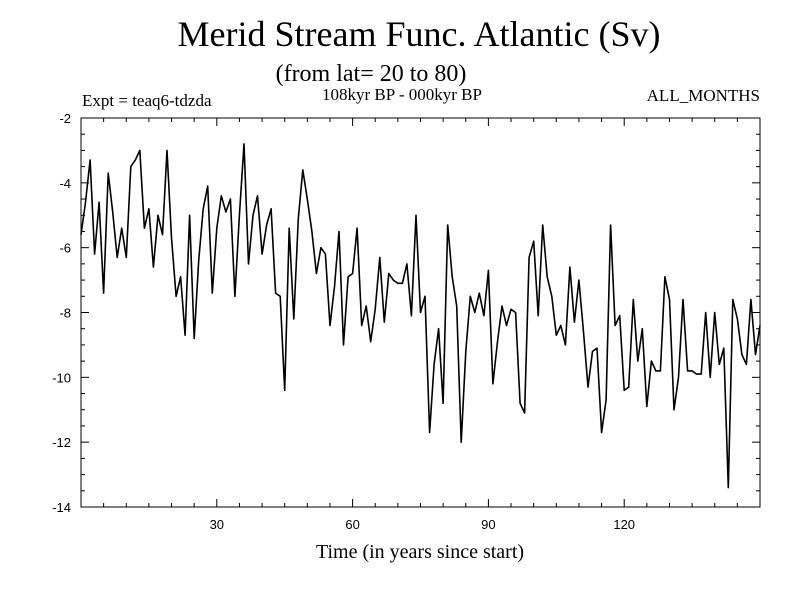  I want to click on period-label: 108kyr BP - 000kyr BP, so click(402, 94).